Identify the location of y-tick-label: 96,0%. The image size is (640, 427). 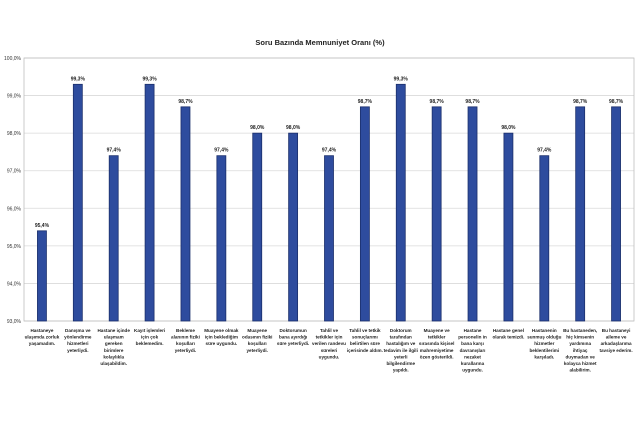
(14, 209).